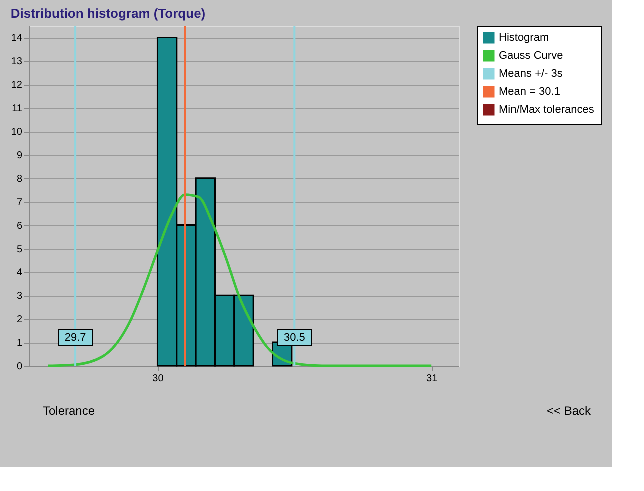  What do you see at coordinates (432, 379) in the screenshot?
I see `x-tick-label: 31` at bounding box center [432, 379].